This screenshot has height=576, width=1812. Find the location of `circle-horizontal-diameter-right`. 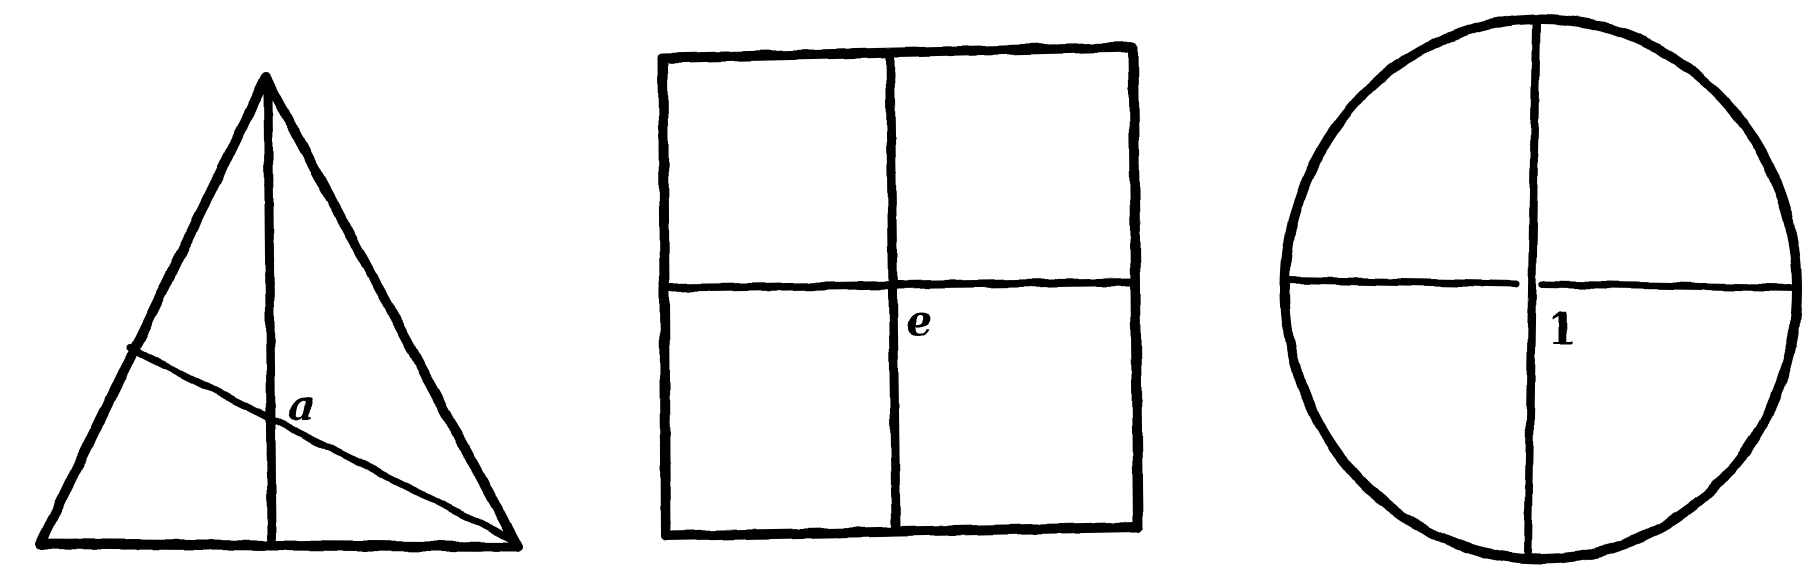

circle-horizontal-diameter-right is located at coordinates (1669, 286).